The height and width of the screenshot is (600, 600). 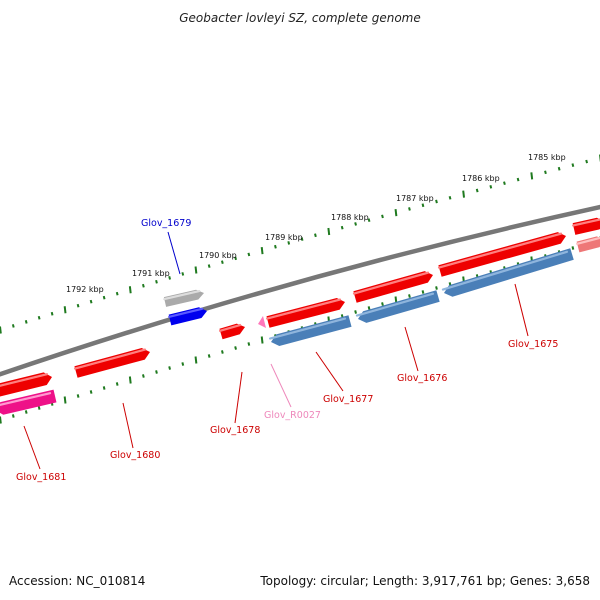 What do you see at coordinates (41, 477) in the screenshot?
I see `gene-label: Glov_1681` at bounding box center [41, 477].